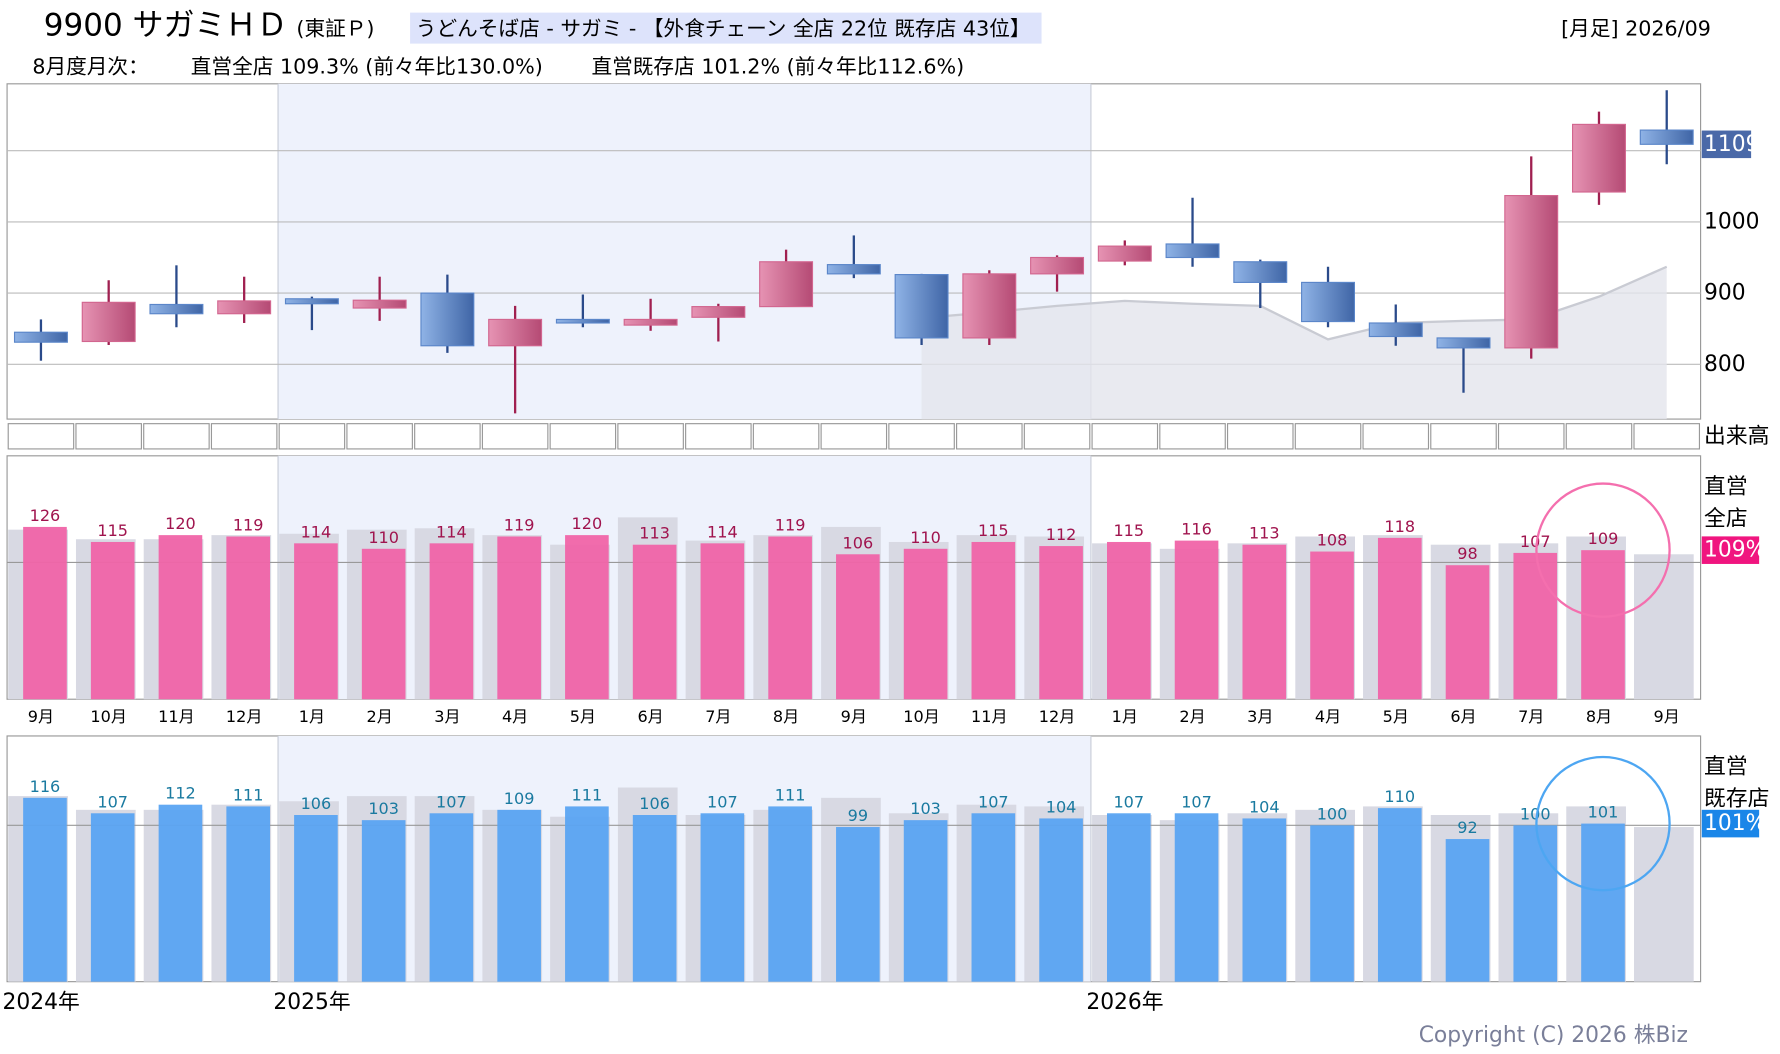  I want to click on value-label: 99, so click(858, 815).